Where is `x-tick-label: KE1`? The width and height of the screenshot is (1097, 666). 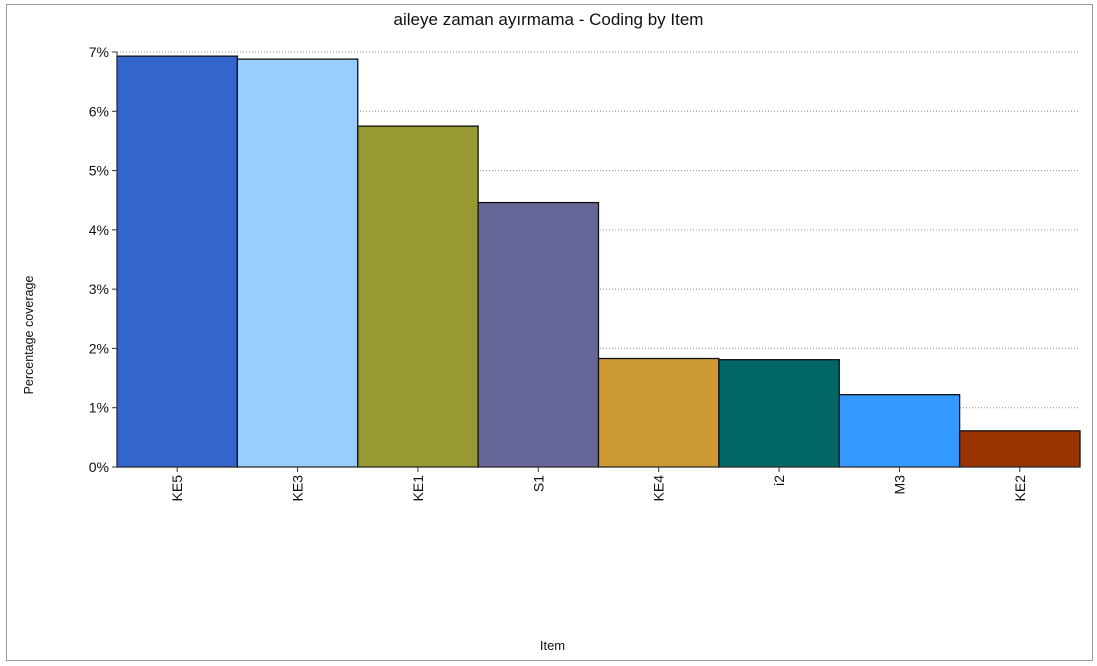
x-tick-label: KE1 is located at coordinates (418, 488).